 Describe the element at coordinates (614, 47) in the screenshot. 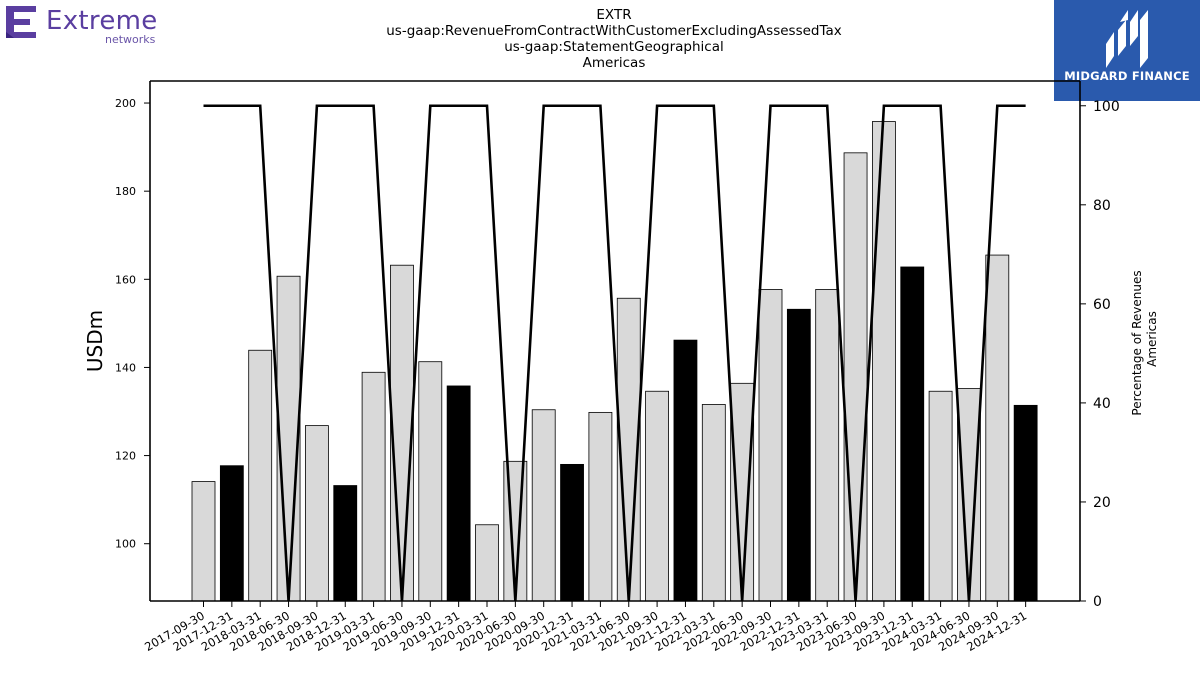

I see `title-axis: us-gaap:StatementGeographical` at that location.